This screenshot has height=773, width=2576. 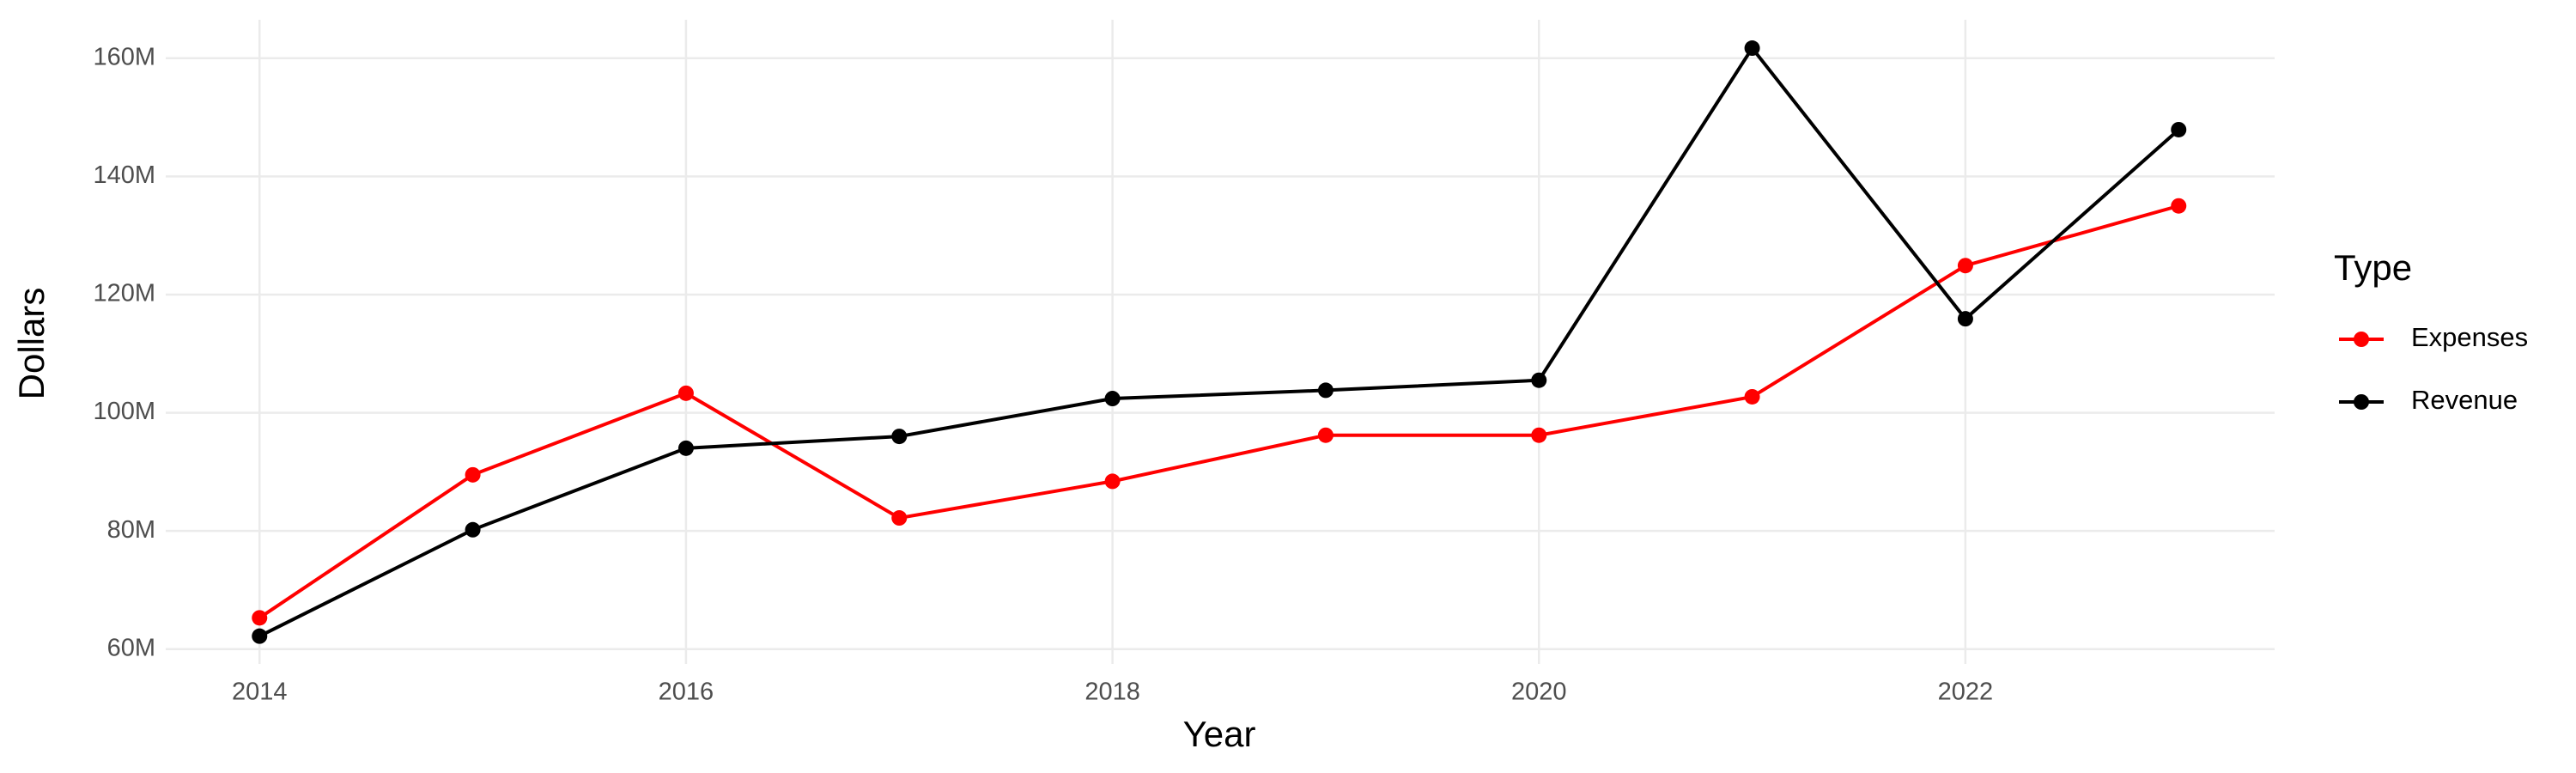 I want to click on y-tick-label: 80M, so click(x=131, y=530).